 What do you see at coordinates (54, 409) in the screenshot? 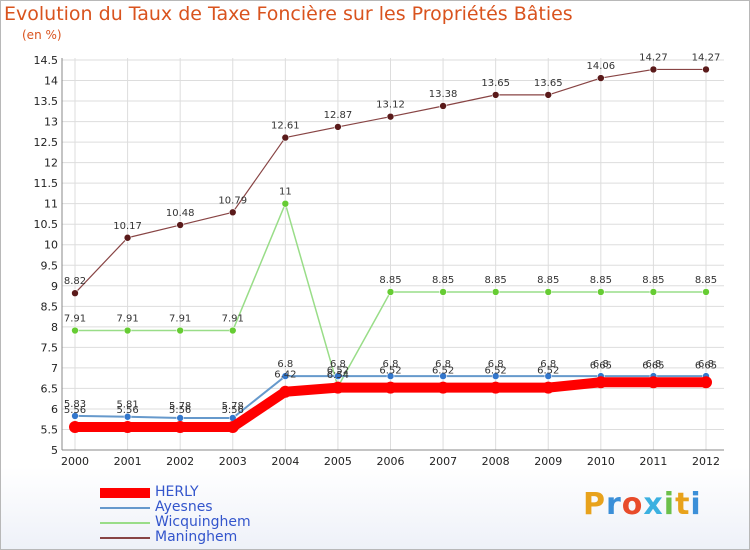
I see `y-tick-label: 6` at bounding box center [54, 409].